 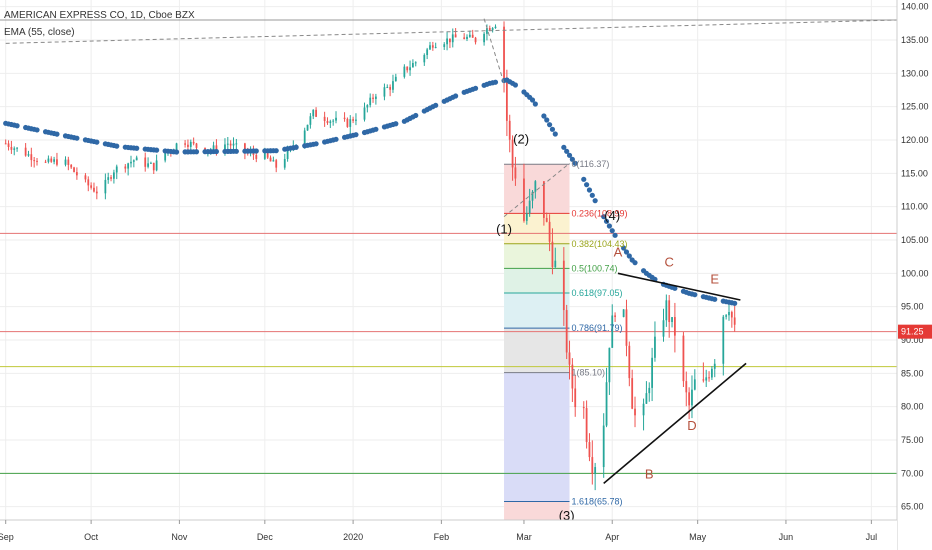 I want to click on x-tick-label: May, so click(x=698, y=537).